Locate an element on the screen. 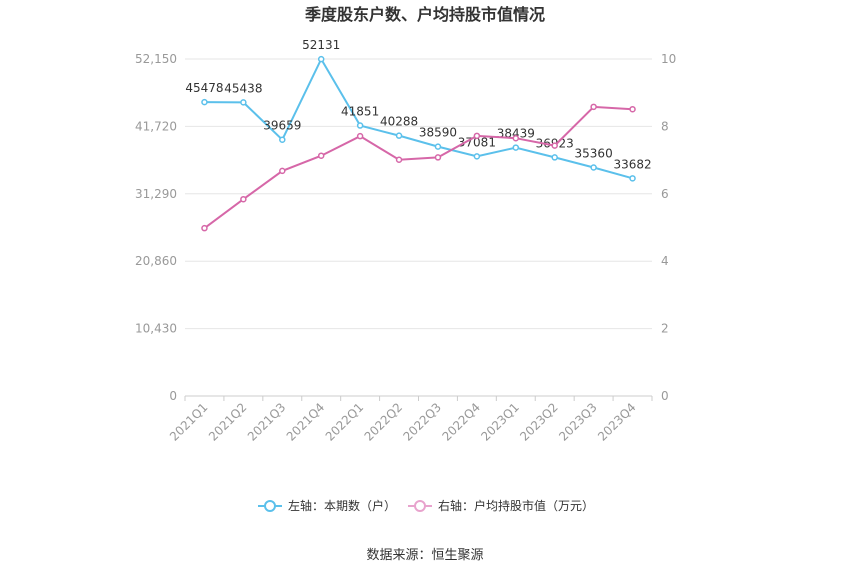 Image resolution: width=850 pixels, height=575 pixels. legend: 左轴：本期数（户） 右轴：户均持股市值（万元） is located at coordinates (426, 505).